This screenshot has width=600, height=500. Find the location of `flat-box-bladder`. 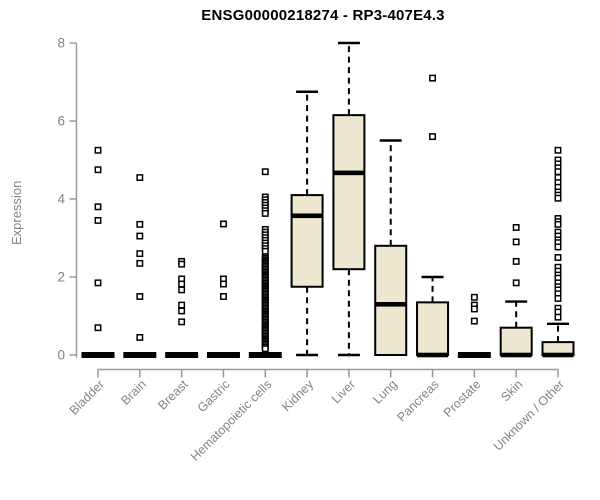

flat-box-bladder is located at coordinates (98, 355).